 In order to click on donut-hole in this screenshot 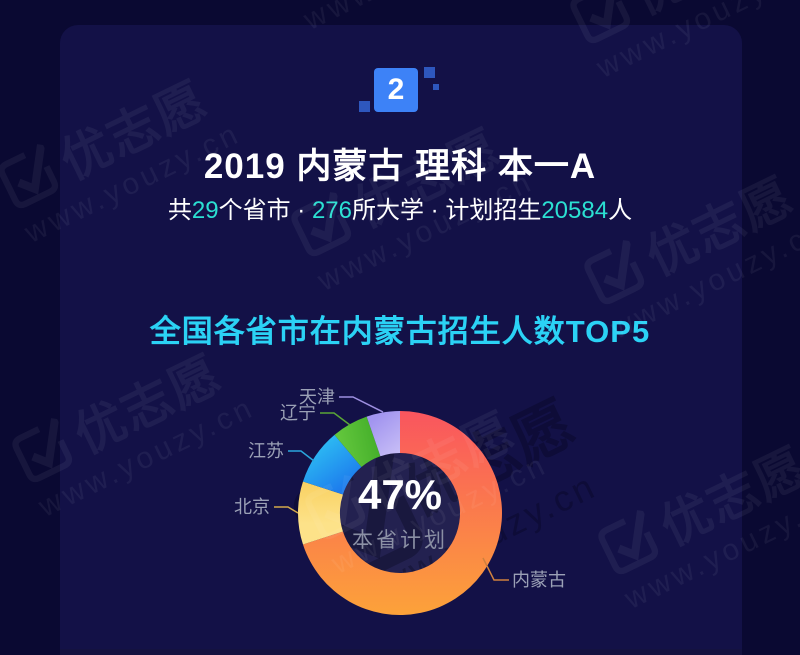, I will do `click(400, 513)`.